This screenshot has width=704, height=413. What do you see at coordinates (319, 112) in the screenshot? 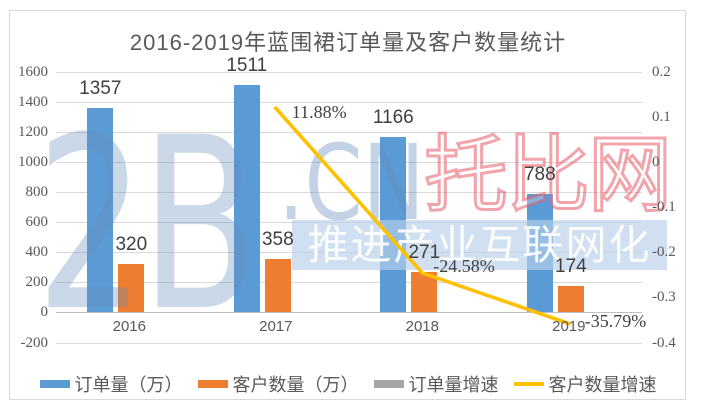
I see `line-value-label: 11.88%` at bounding box center [319, 112].